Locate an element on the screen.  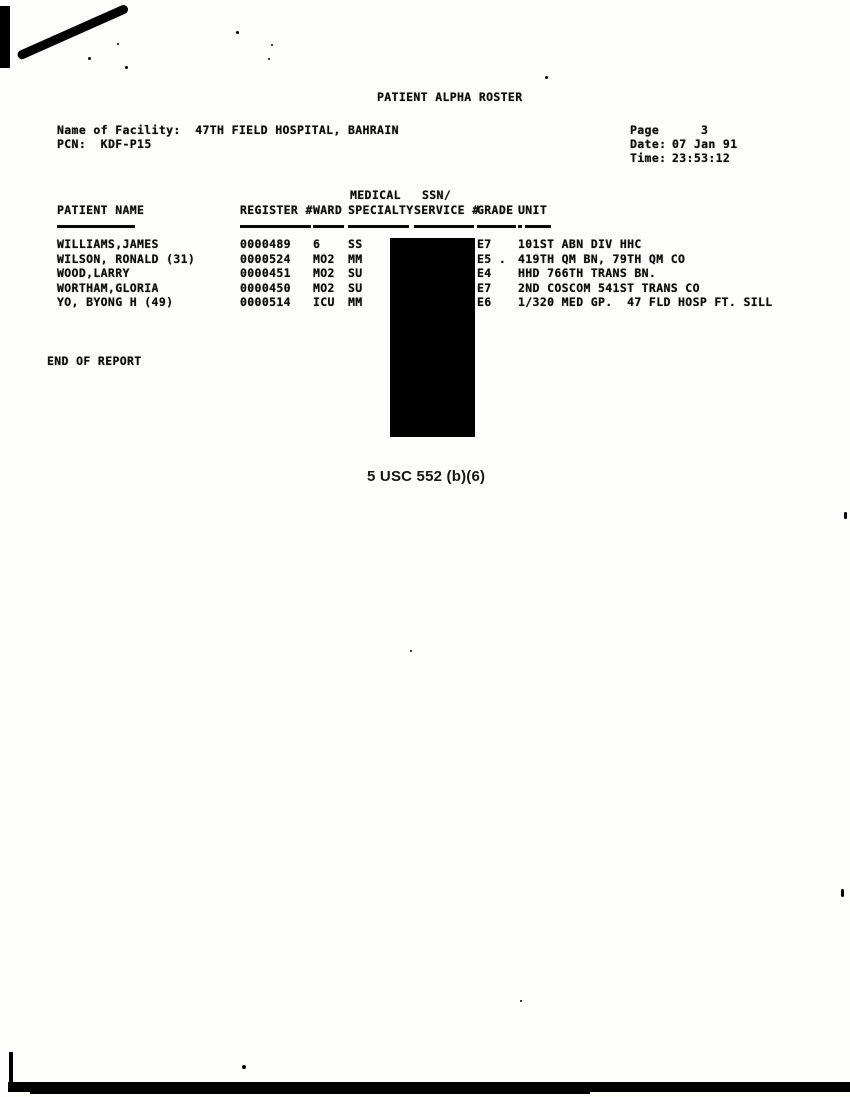
underline-unit is located at coordinates (538, 226).